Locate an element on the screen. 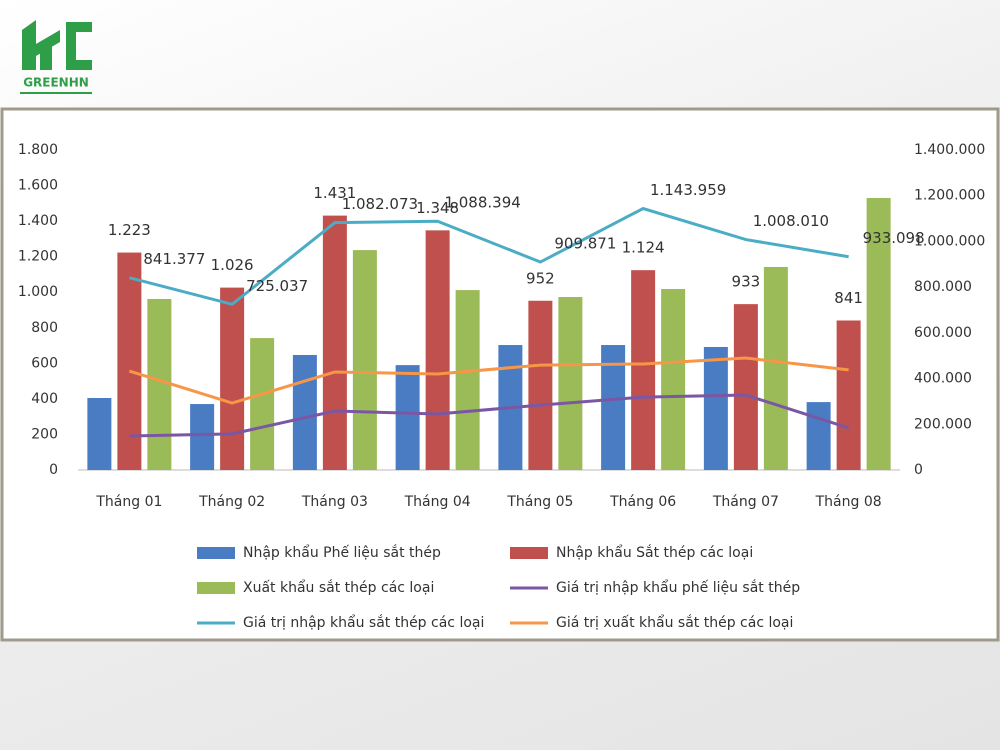 This screenshot has height=750, width=1000. x-tick-label: Tháng 05 is located at coordinates (539, 502).